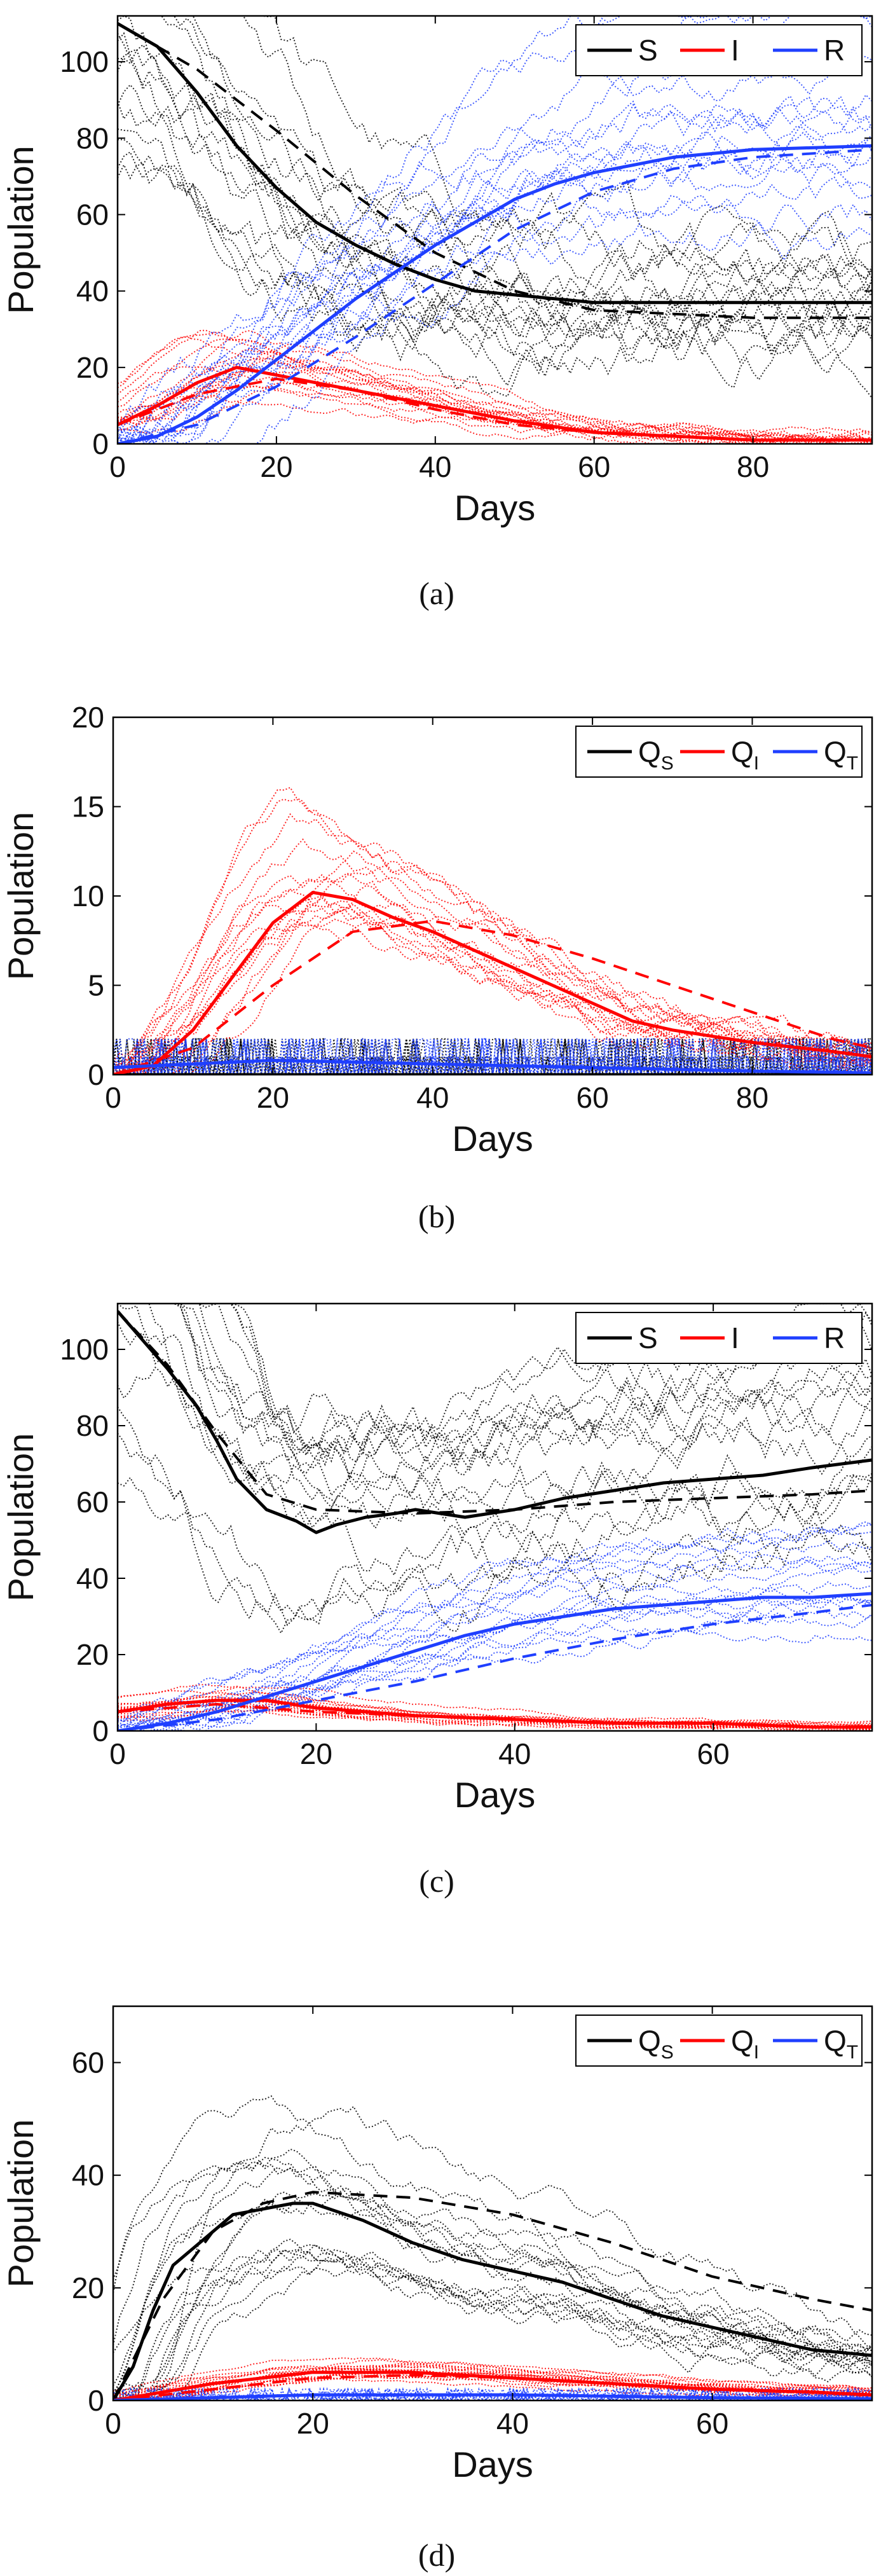  What do you see at coordinates (753, 467) in the screenshot?
I see `x-tick-label: 80` at bounding box center [753, 467].